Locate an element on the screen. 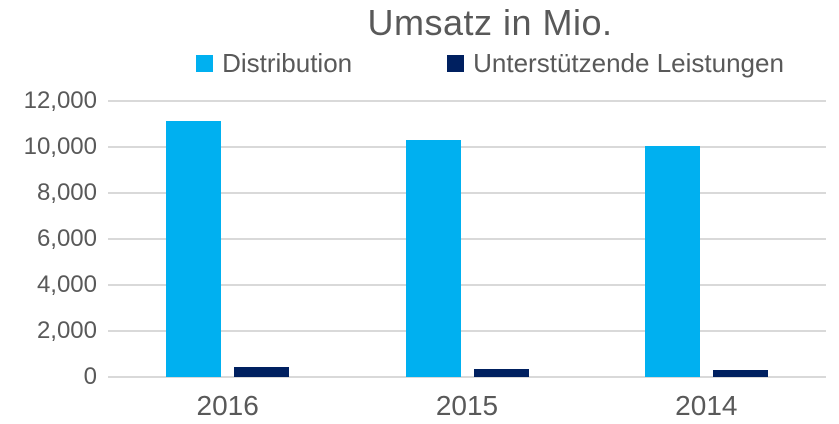 This screenshot has width=839, height=424. x-axis-label-2014: 2014 is located at coordinates (706, 405).